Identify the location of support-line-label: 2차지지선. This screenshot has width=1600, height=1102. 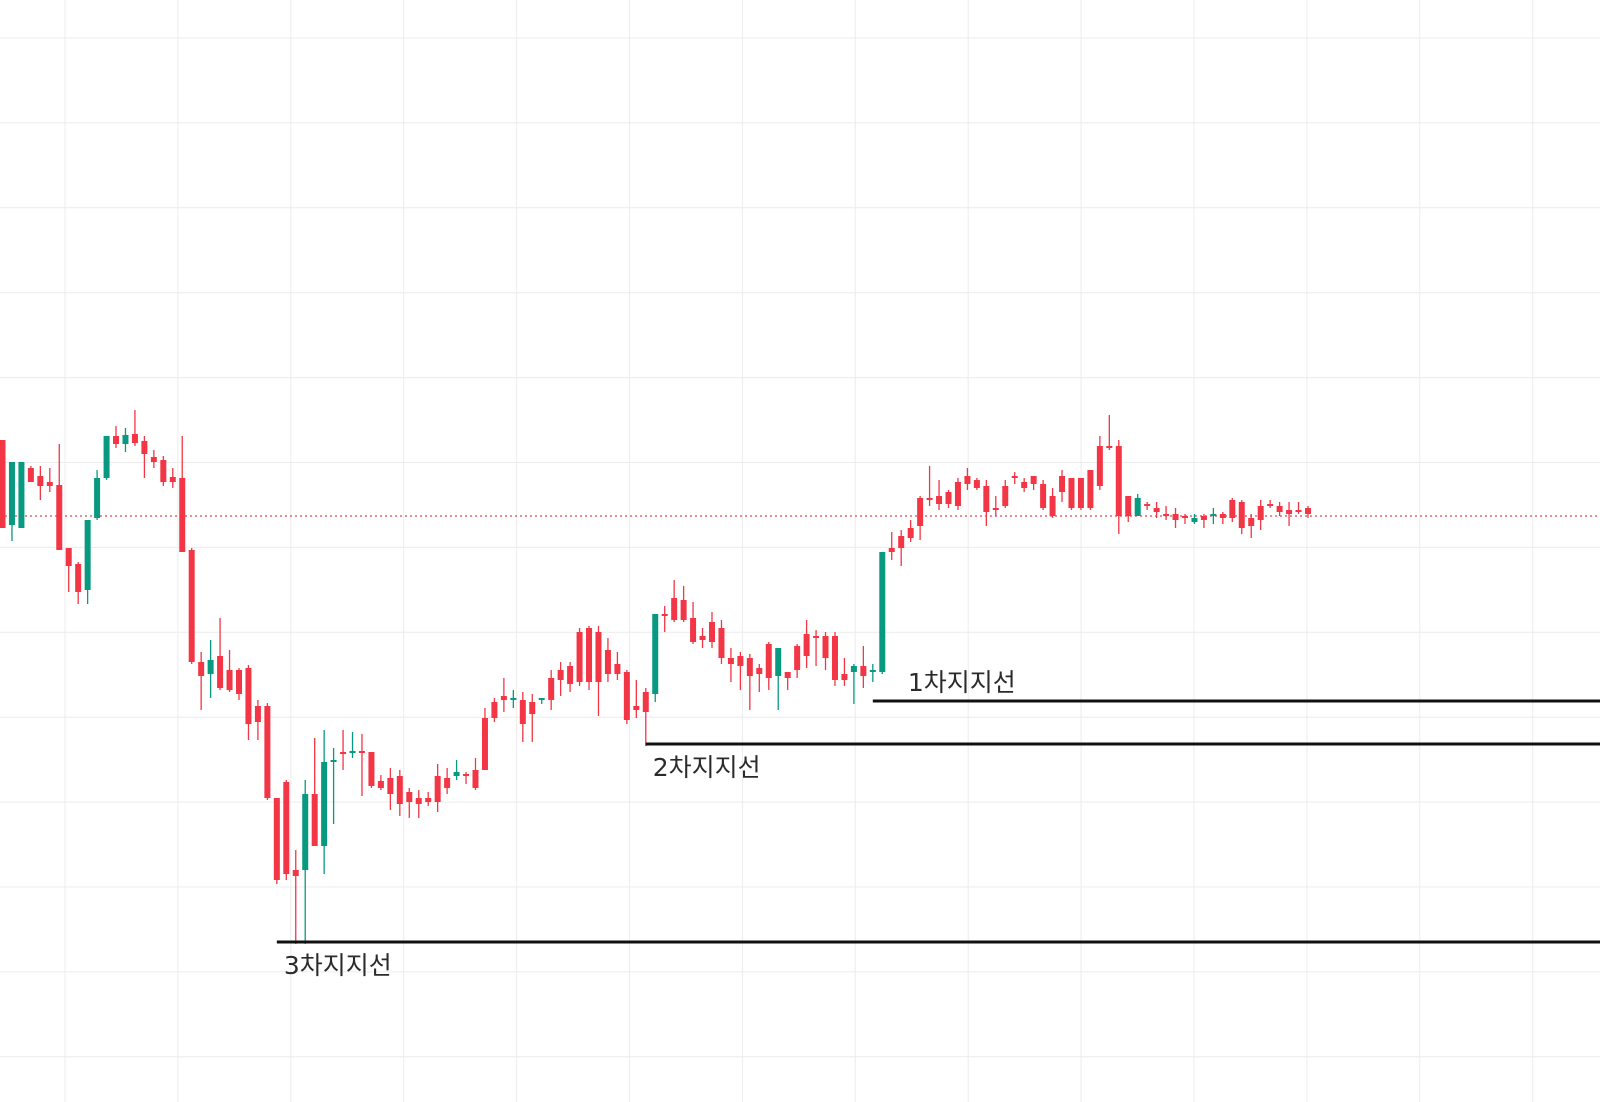
(707, 767).